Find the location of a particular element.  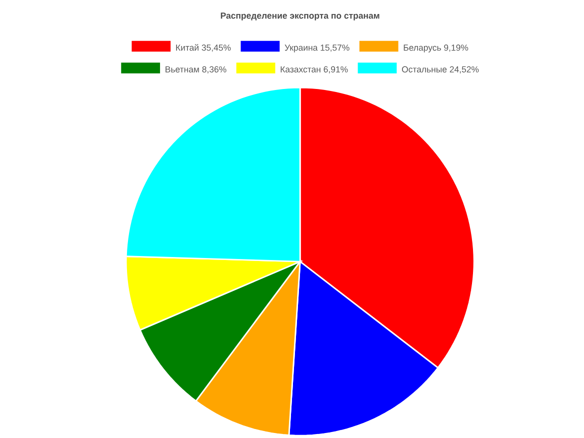

legend-label: Китай 35,45% is located at coordinates (203, 48).